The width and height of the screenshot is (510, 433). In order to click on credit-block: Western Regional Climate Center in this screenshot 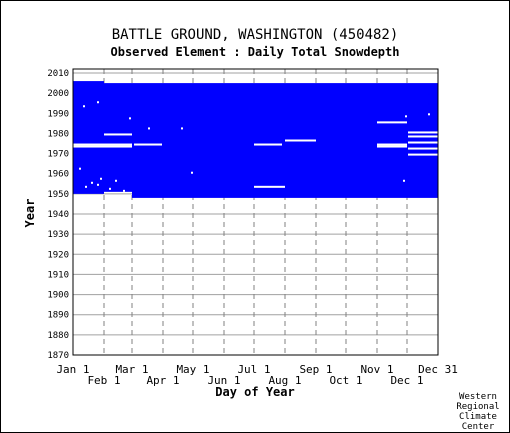, I will do `click(477, 412)`.